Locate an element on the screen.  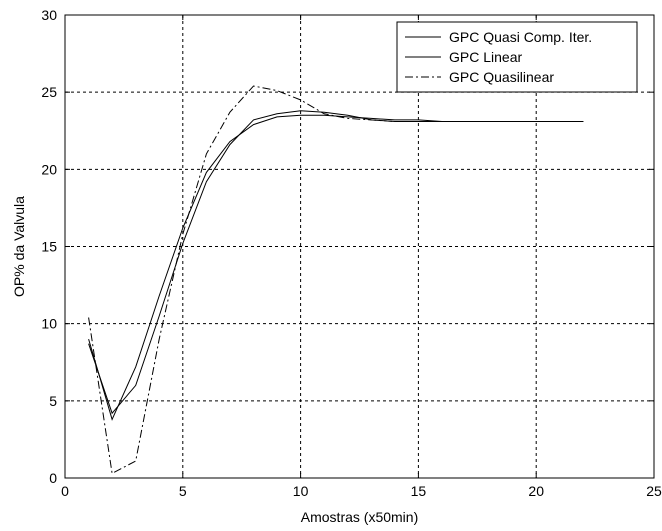
y-tick-label-5: 5 is located at coordinates (53, 401).